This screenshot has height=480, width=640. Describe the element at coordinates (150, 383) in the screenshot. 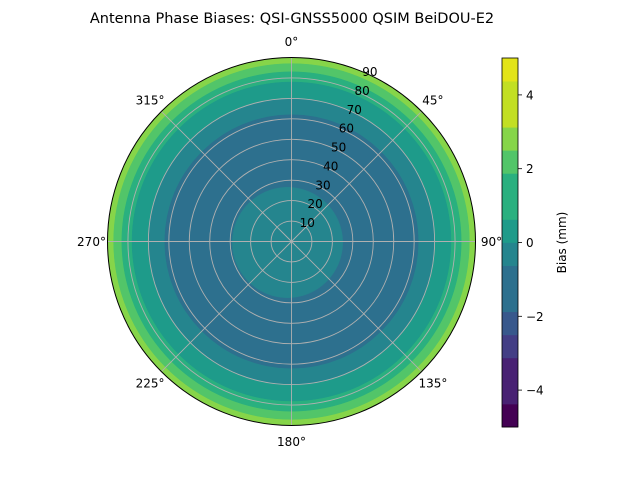

I see `theta-tick-label: 225°` at that location.